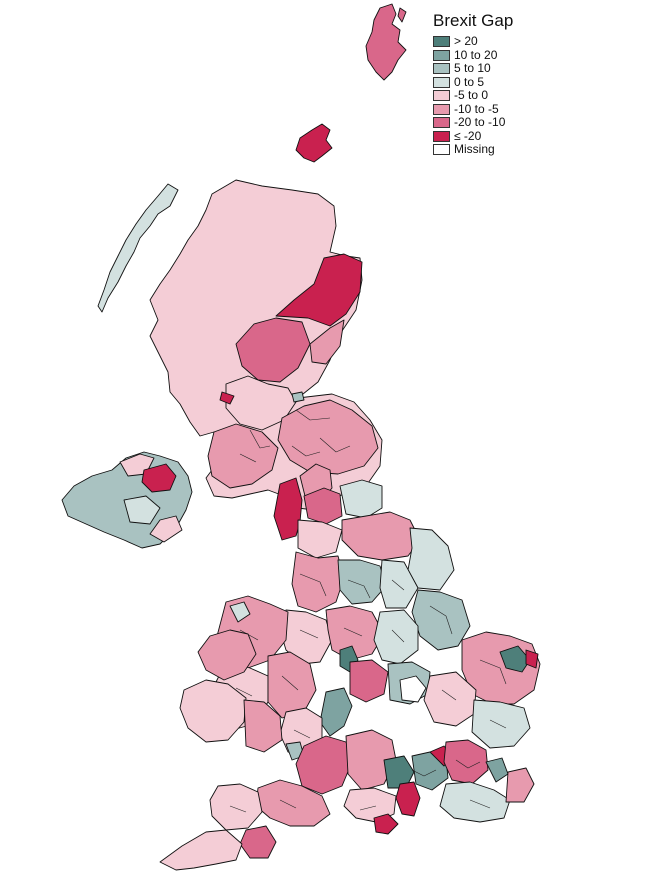  I want to click on legend-label: 5 to 10, so click(472, 68).